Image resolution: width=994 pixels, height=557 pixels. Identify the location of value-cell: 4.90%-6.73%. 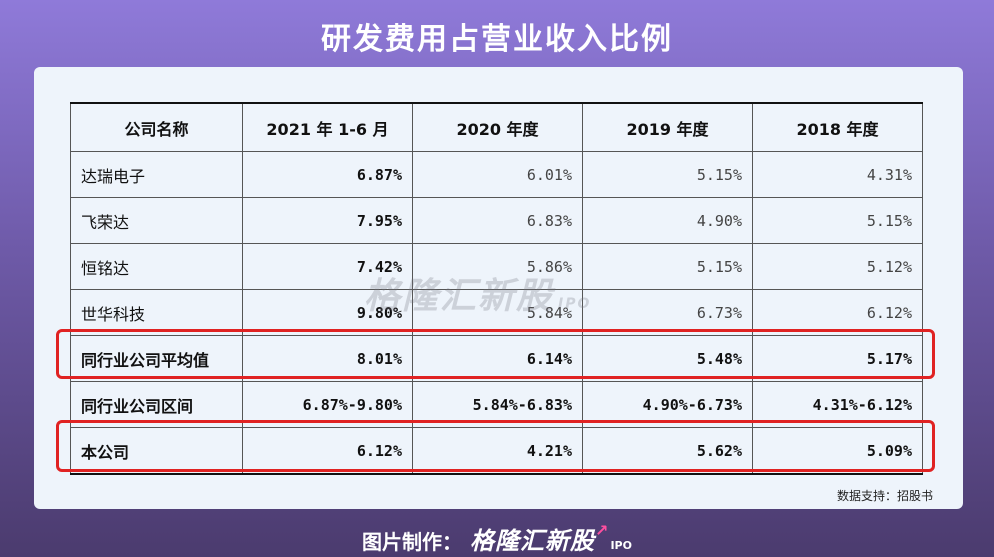
(667, 404).